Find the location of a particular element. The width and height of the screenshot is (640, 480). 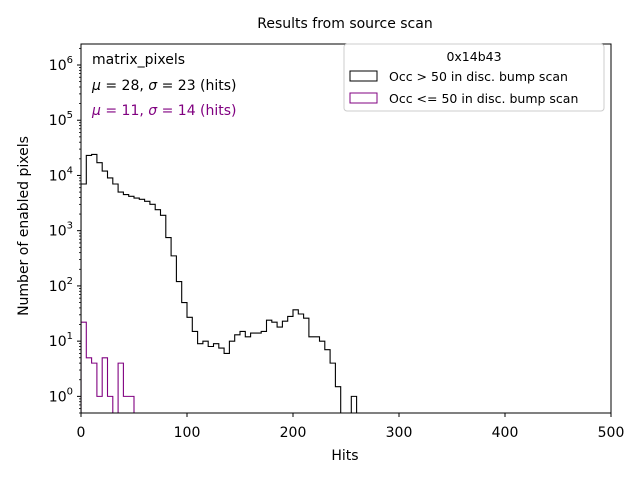

x-tick-label: 100 is located at coordinates (187, 433).